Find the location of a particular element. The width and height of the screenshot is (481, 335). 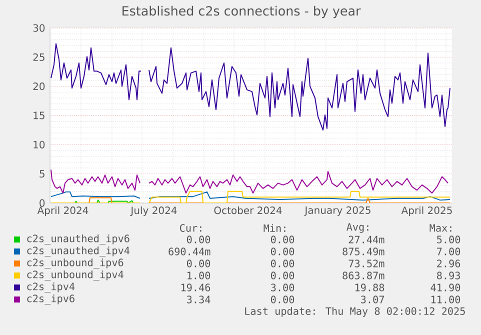

text: 863.87m is located at coordinates (363, 276).